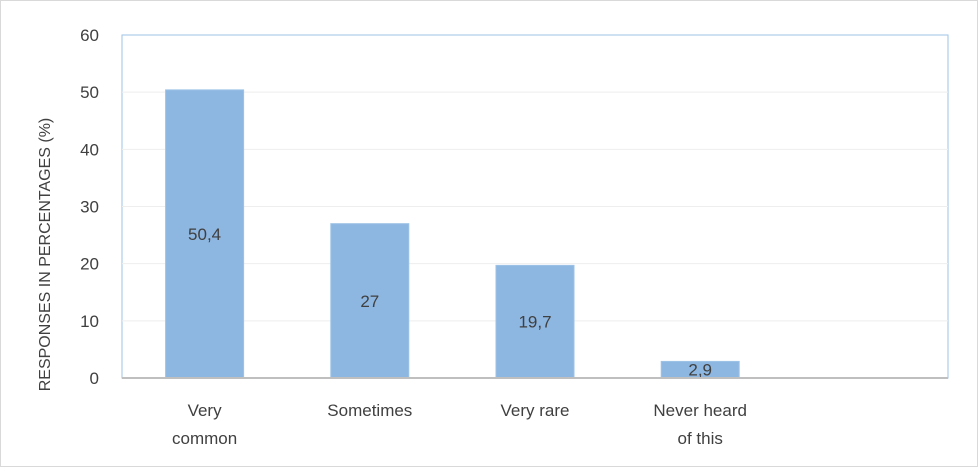 This screenshot has height=467, width=978. Describe the element at coordinates (700, 438) in the screenshot. I see `category-label-3-1: of this` at that location.